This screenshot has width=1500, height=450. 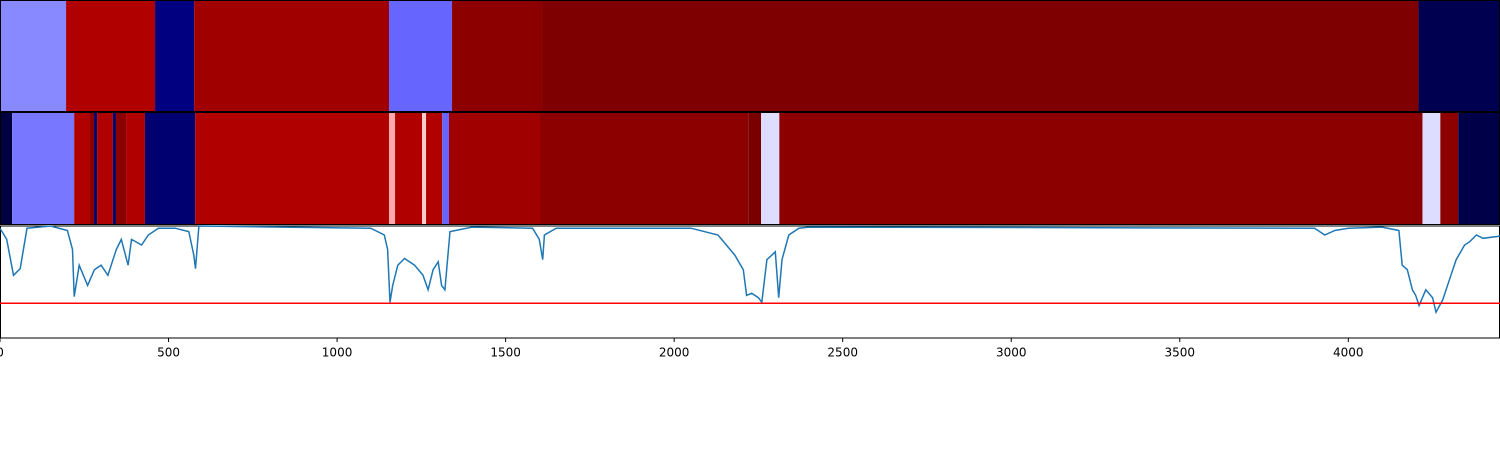 What do you see at coordinates (1011, 353) in the screenshot?
I see `x-tick-label: 3000` at bounding box center [1011, 353].